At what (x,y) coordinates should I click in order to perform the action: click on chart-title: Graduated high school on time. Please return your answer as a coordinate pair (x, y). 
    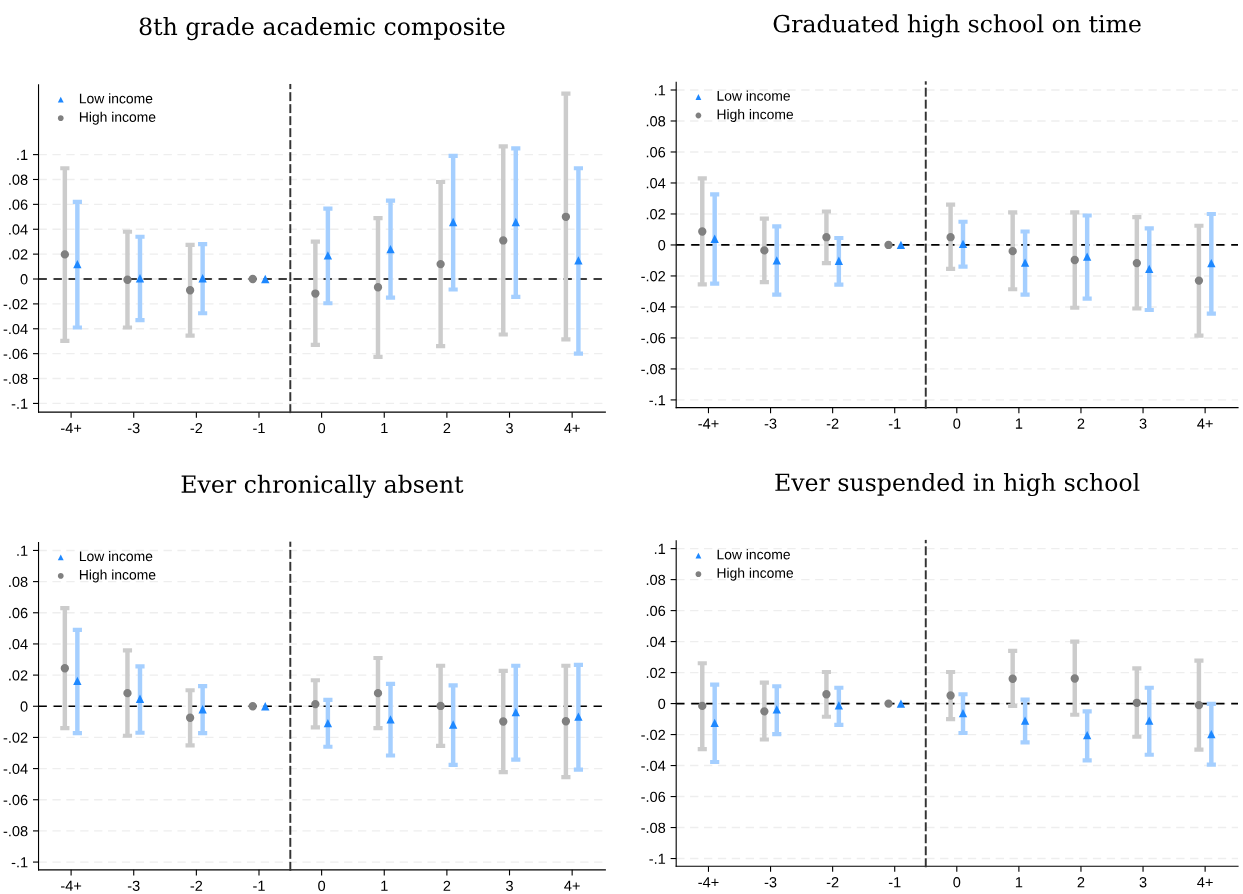
    Looking at the image, I should click on (957, 26).